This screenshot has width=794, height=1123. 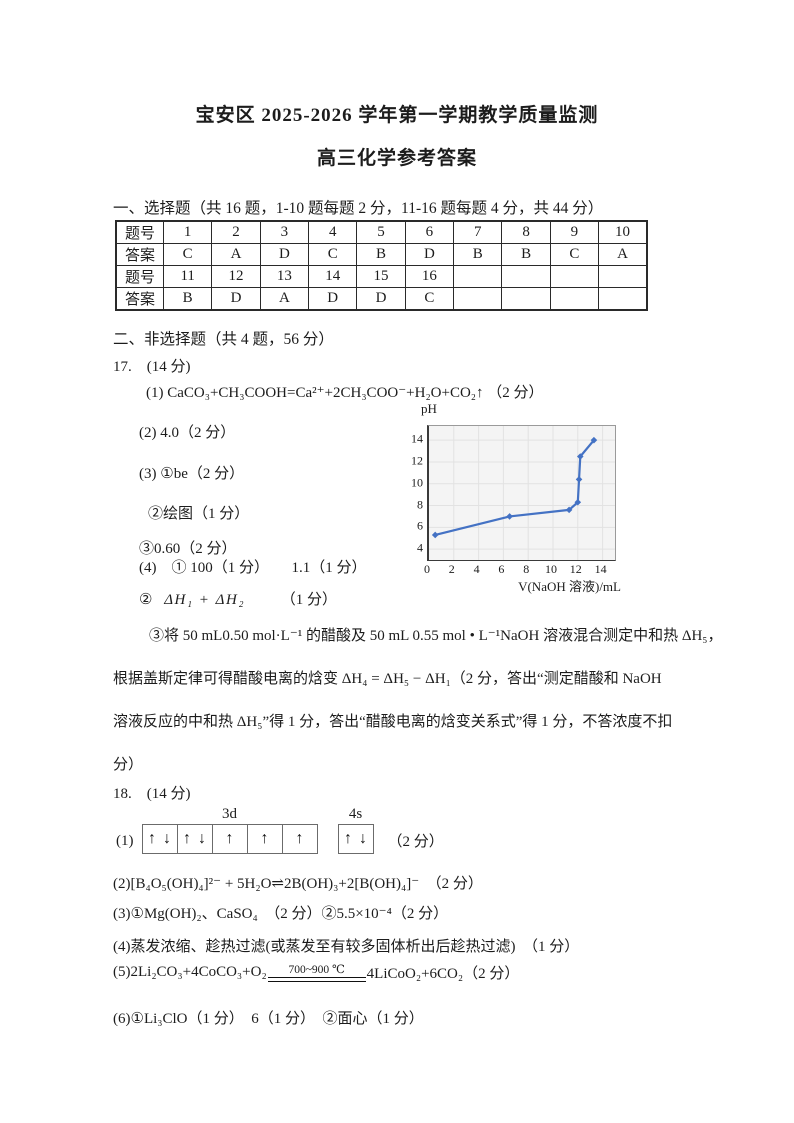 What do you see at coordinates (316, 979) in the screenshot?
I see `reaction-double-line` at bounding box center [316, 979].